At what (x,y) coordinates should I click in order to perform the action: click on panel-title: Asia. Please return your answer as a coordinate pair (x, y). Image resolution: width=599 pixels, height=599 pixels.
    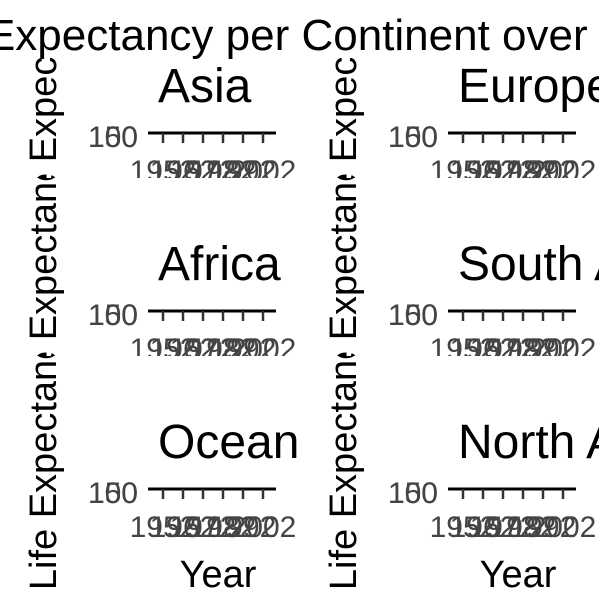
    Looking at the image, I should click on (205, 86).